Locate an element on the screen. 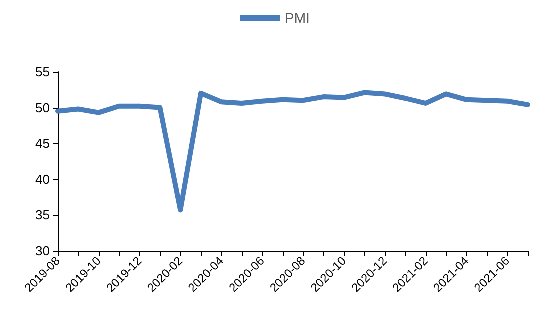 The height and width of the screenshot is (323, 550). y-tick-label: 45 is located at coordinates (43, 144).